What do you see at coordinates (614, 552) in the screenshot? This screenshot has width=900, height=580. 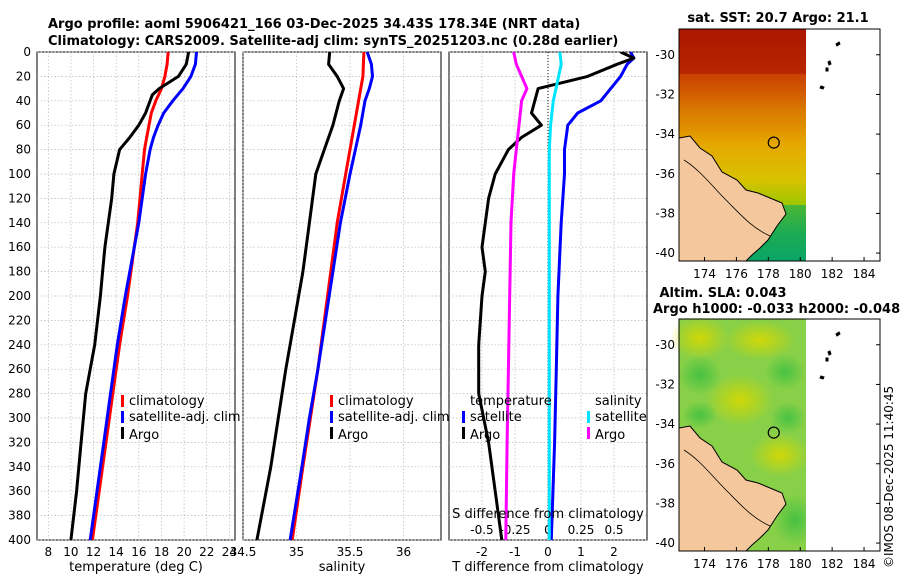 I see `x-tick-label: 2` at bounding box center [614, 552].